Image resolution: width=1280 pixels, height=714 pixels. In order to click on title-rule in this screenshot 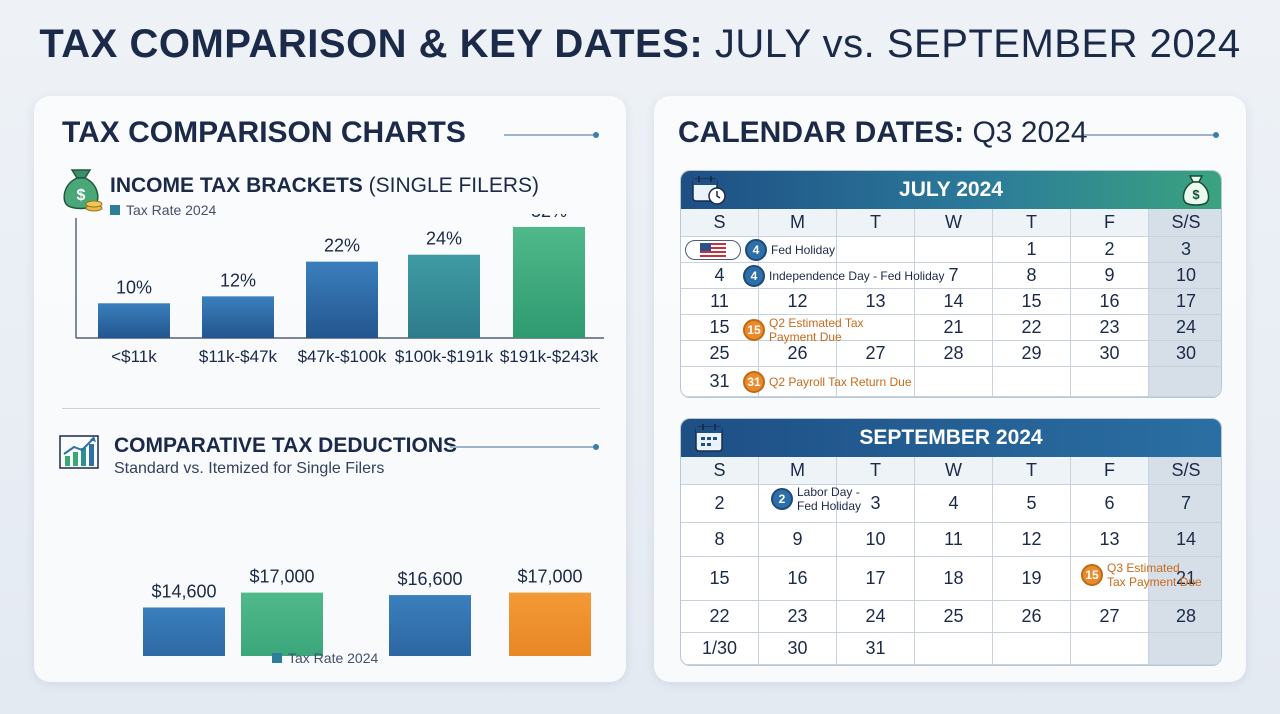, I will do `click(1151, 135)`.